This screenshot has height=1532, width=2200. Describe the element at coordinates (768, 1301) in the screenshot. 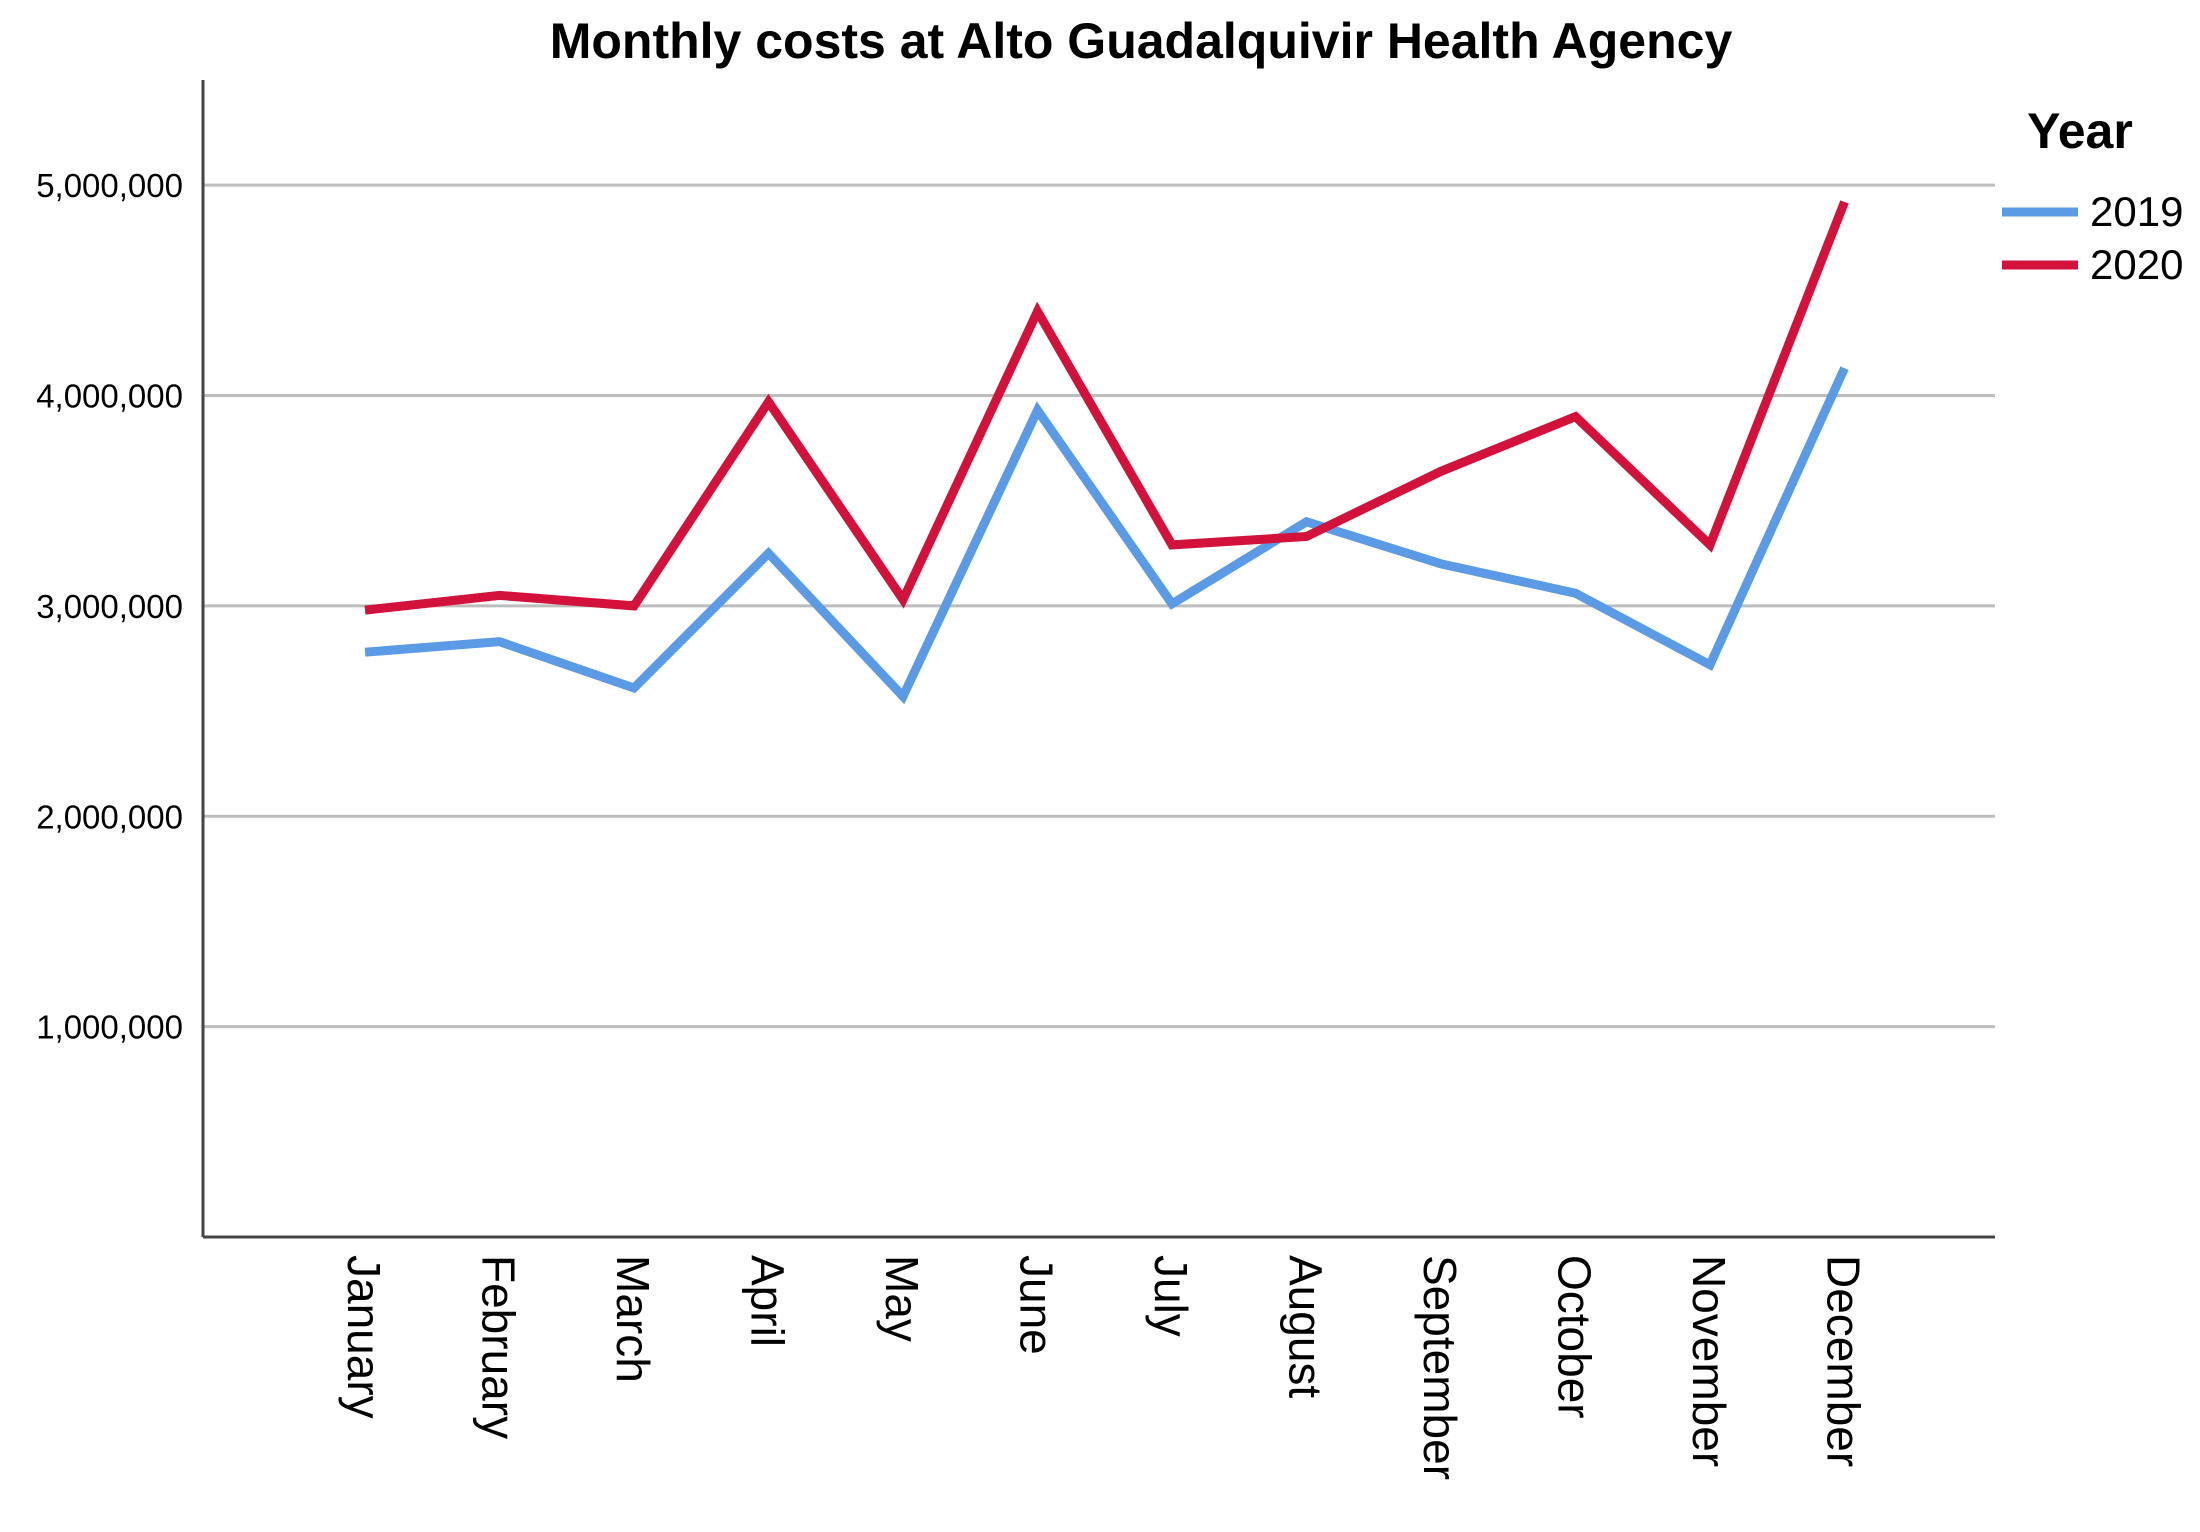

I see `x-tick-label: April` at that location.